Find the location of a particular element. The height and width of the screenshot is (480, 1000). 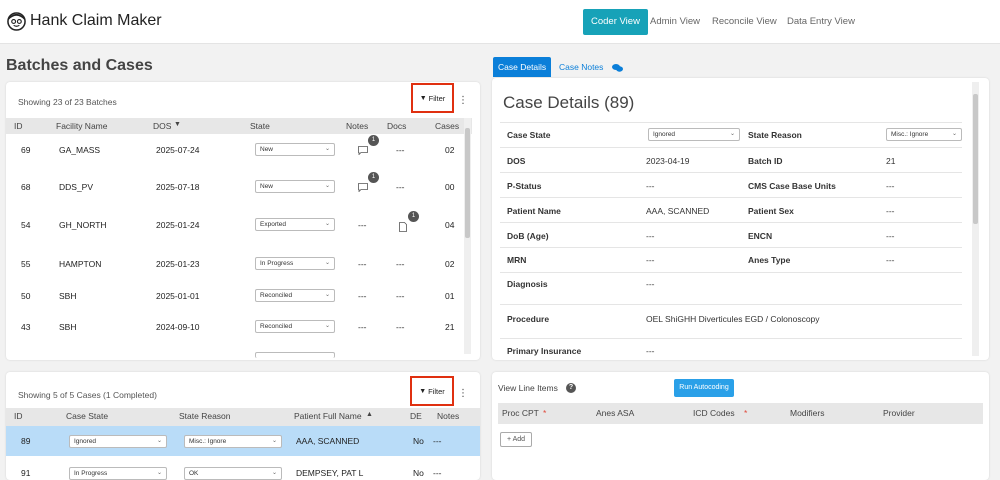

details-scrollbar is located at coordinates (975, 219).